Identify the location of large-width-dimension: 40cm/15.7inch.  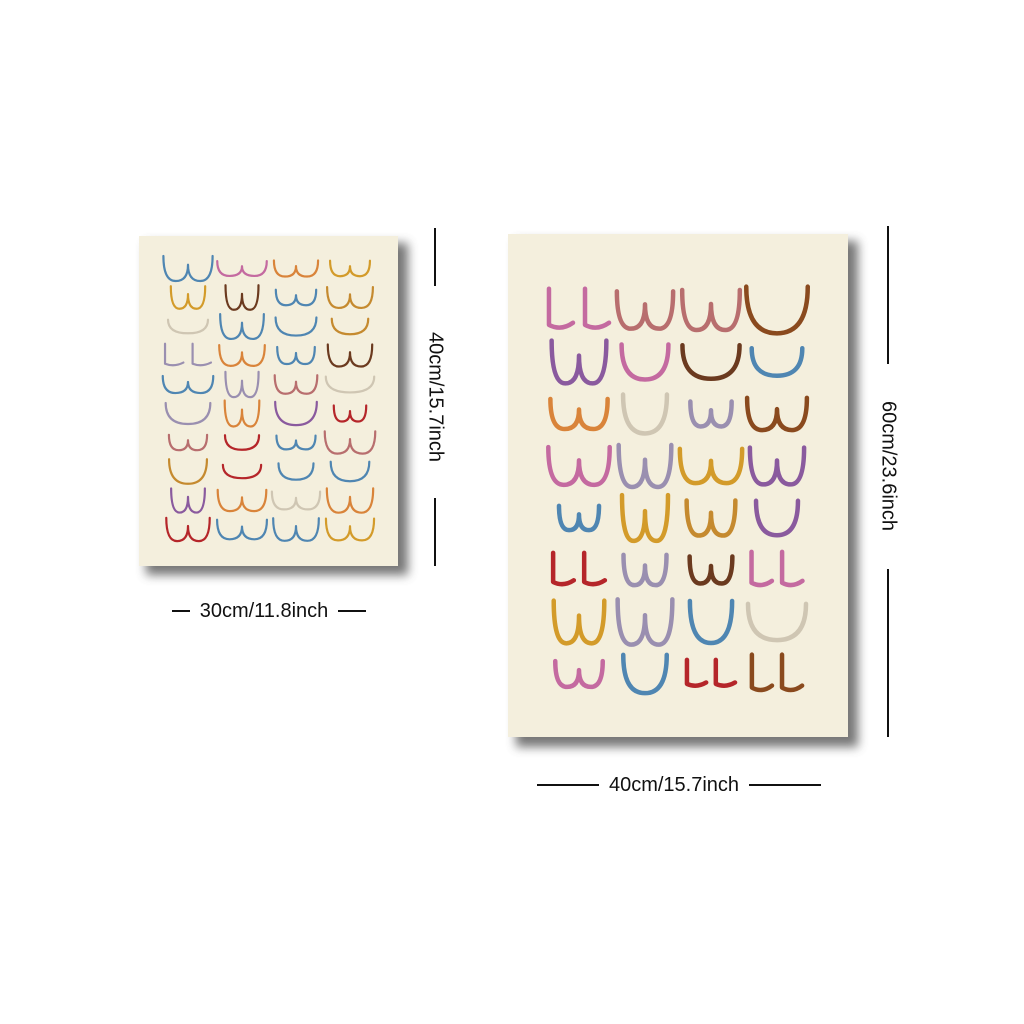
(679, 785).